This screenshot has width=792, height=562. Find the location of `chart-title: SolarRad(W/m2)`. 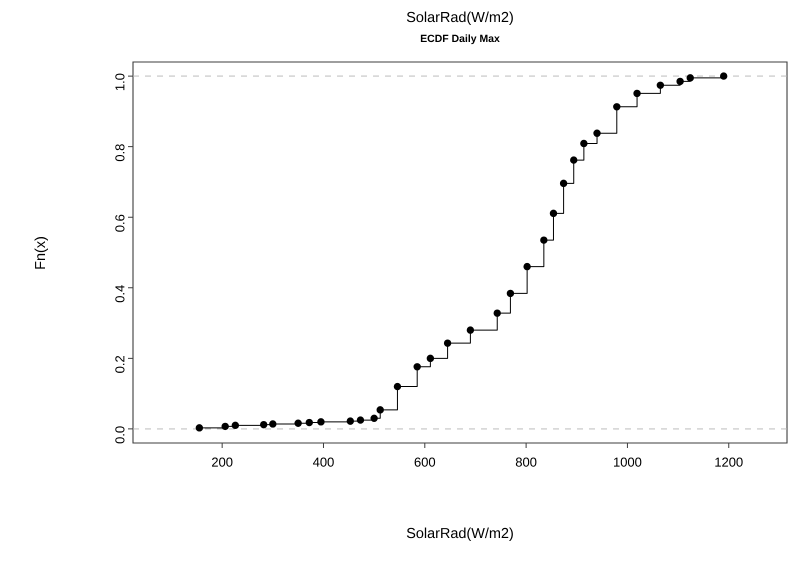

chart-title: SolarRad(W/m2) is located at coordinates (459, 18).